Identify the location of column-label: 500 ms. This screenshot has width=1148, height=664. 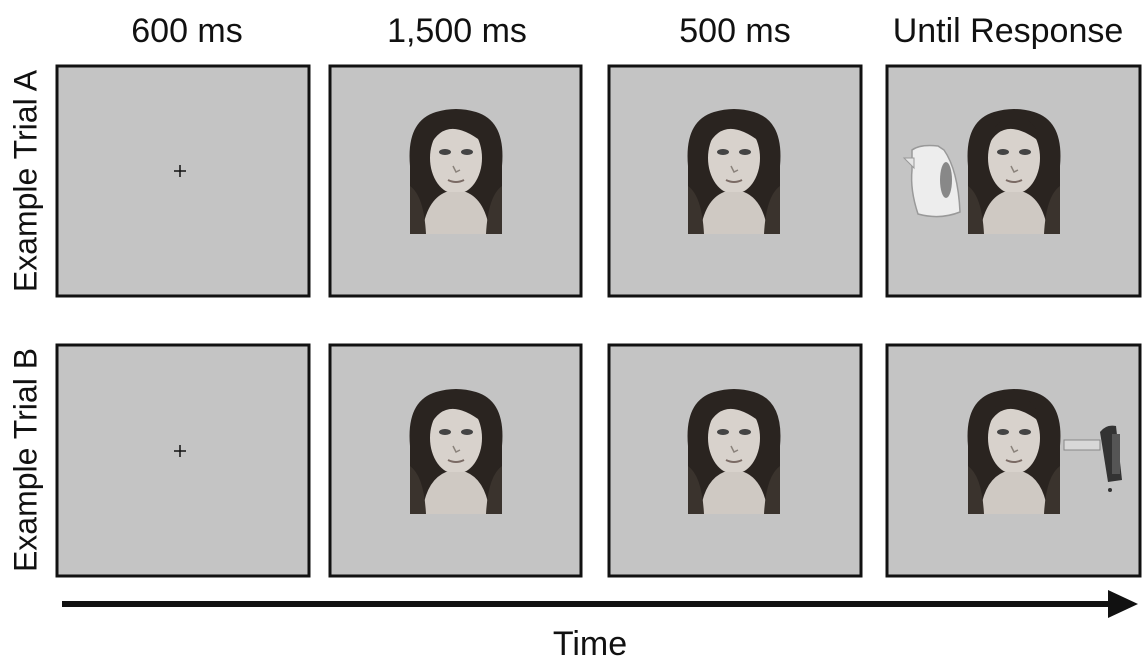
(735, 31).